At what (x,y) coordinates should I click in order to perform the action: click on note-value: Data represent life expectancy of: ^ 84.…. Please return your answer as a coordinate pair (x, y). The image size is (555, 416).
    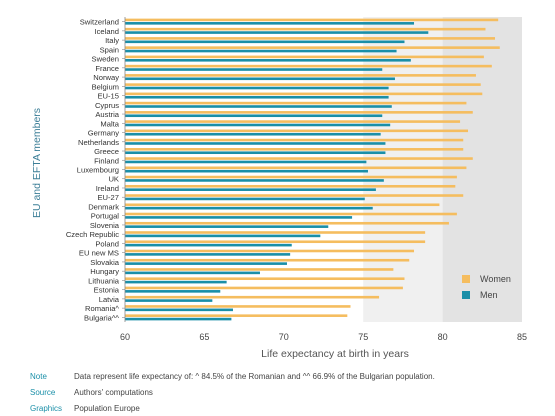
    Looking at the image, I should click on (254, 376).